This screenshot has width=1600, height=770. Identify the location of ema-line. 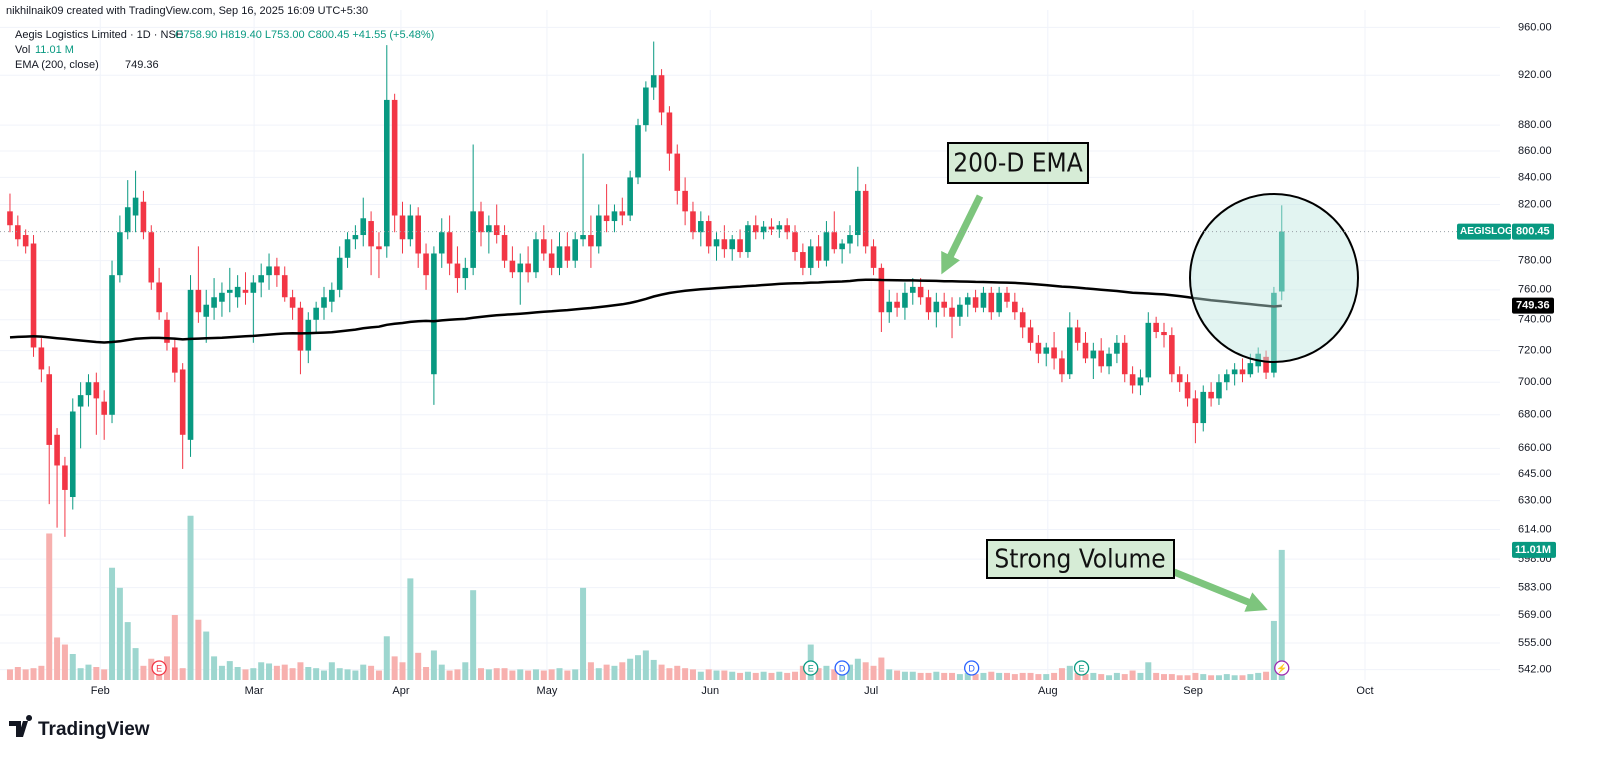
(645, 311).